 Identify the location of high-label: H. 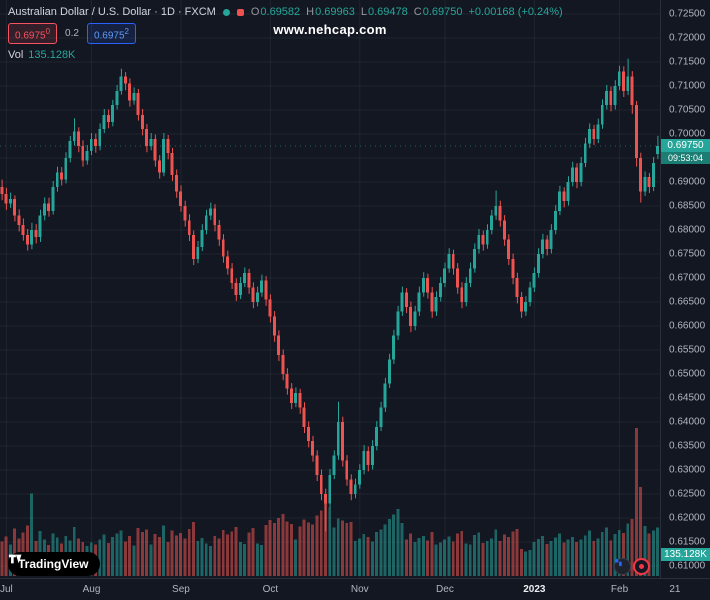
(310, 12).